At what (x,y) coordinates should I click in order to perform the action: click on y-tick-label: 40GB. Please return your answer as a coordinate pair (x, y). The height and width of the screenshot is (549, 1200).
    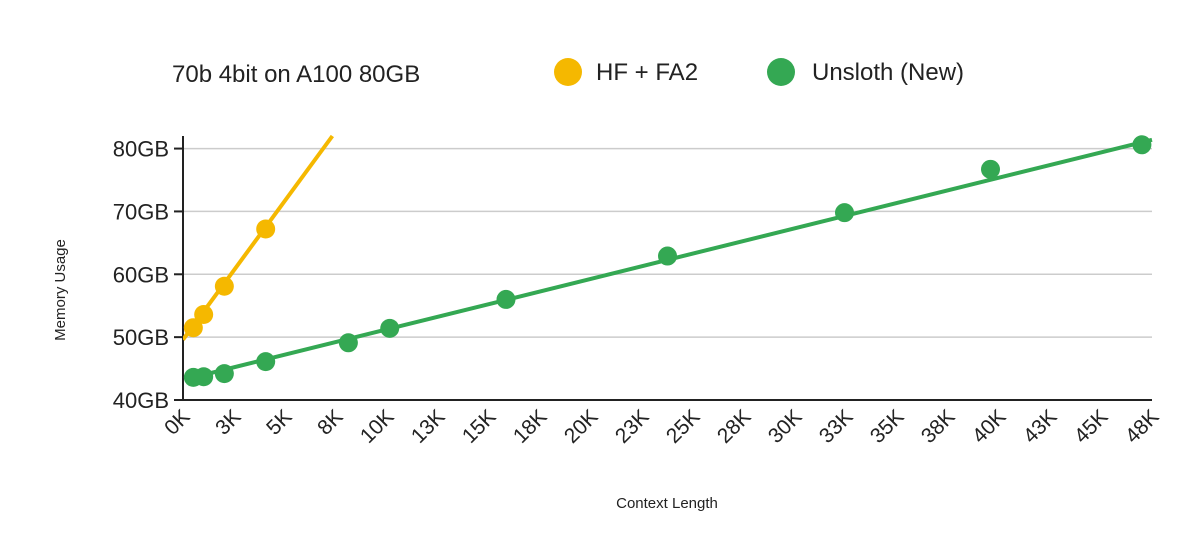
    Looking at the image, I should click on (141, 400).